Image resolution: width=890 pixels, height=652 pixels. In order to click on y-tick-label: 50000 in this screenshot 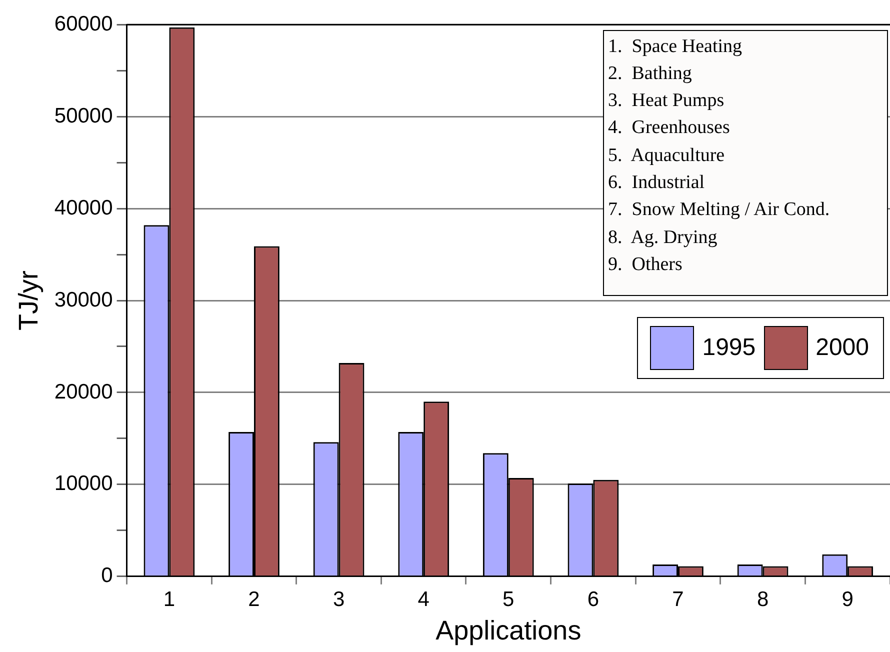, I will do `click(83, 116)`.